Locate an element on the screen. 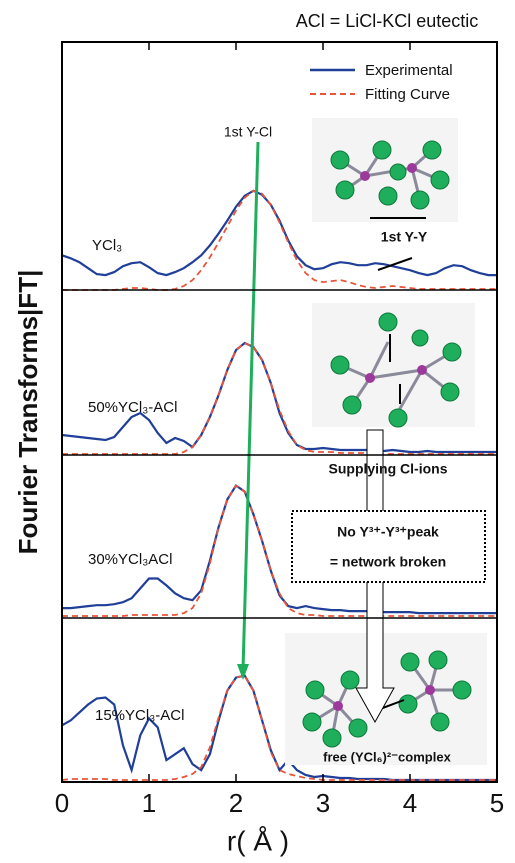  panel-label: 50%YCl₃-ACl is located at coordinates (132, 407).